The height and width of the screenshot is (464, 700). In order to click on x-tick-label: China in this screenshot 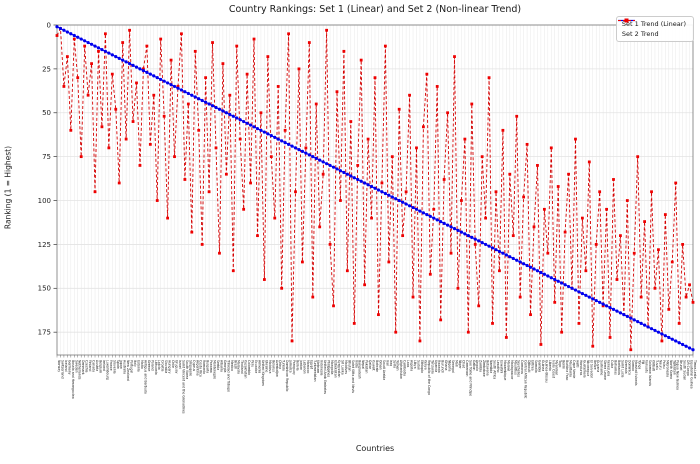, I will do `click(280, 364)`.